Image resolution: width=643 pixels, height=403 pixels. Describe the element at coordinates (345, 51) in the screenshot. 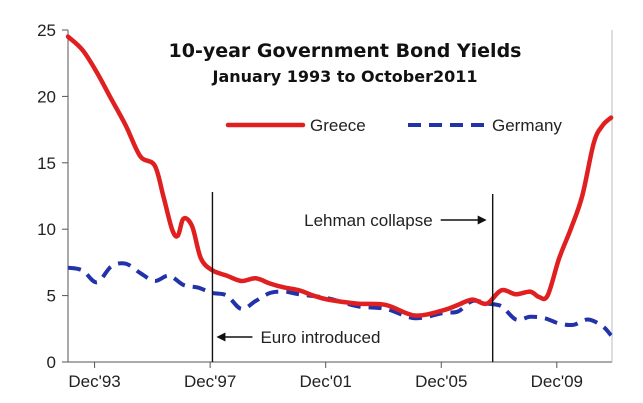

I see `chart-title: 10-year Government Bond Yields` at that location.